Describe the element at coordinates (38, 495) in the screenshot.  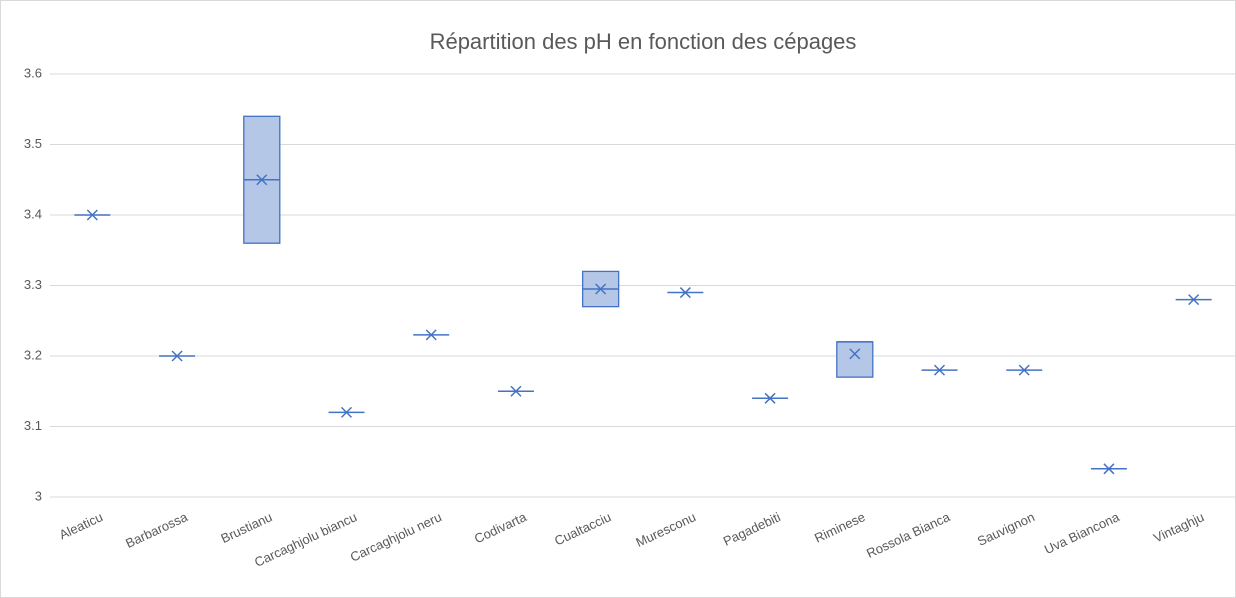
I see `y-tick-label: 3` at that location.